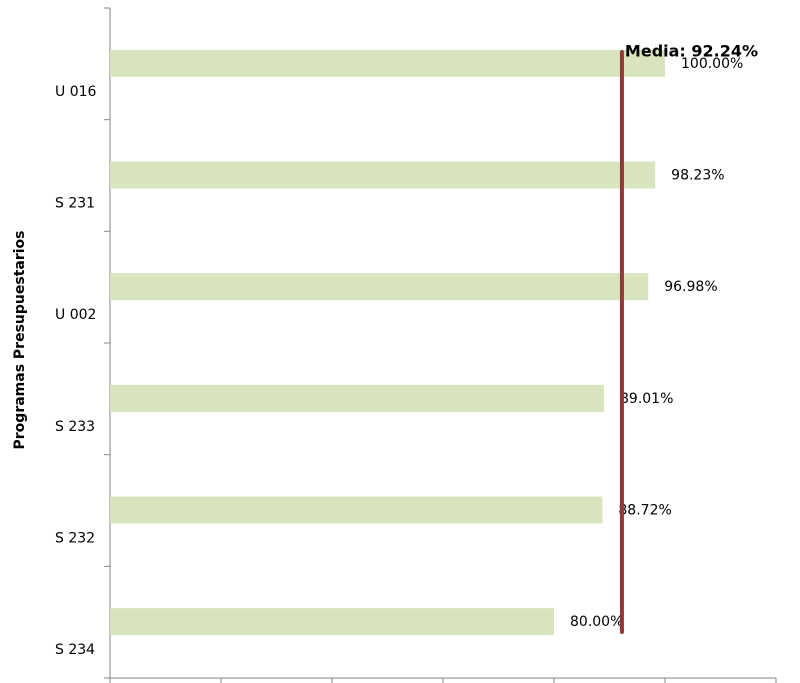 The image size is (800, 683). Describe the element at coordinates (644, 511) in the screenshot. I see `value-label: 88.72%` at that location.